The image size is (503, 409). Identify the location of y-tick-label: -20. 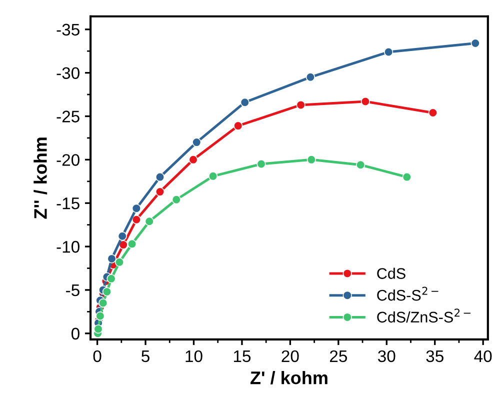
(68, 160).